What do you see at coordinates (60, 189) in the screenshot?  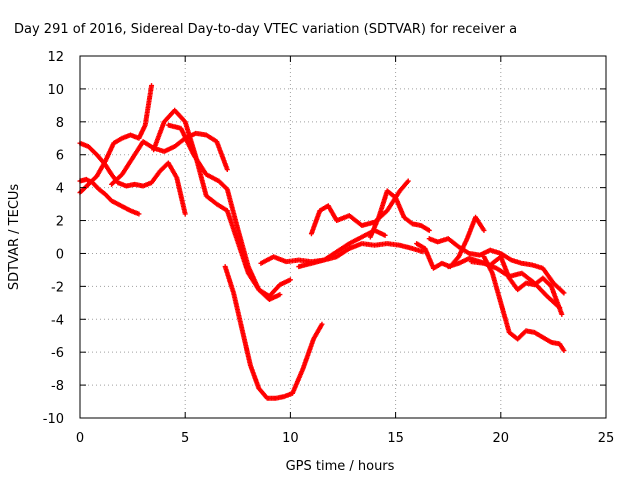 I see `y-tick-label: 4` at bounding box center [60, 189].